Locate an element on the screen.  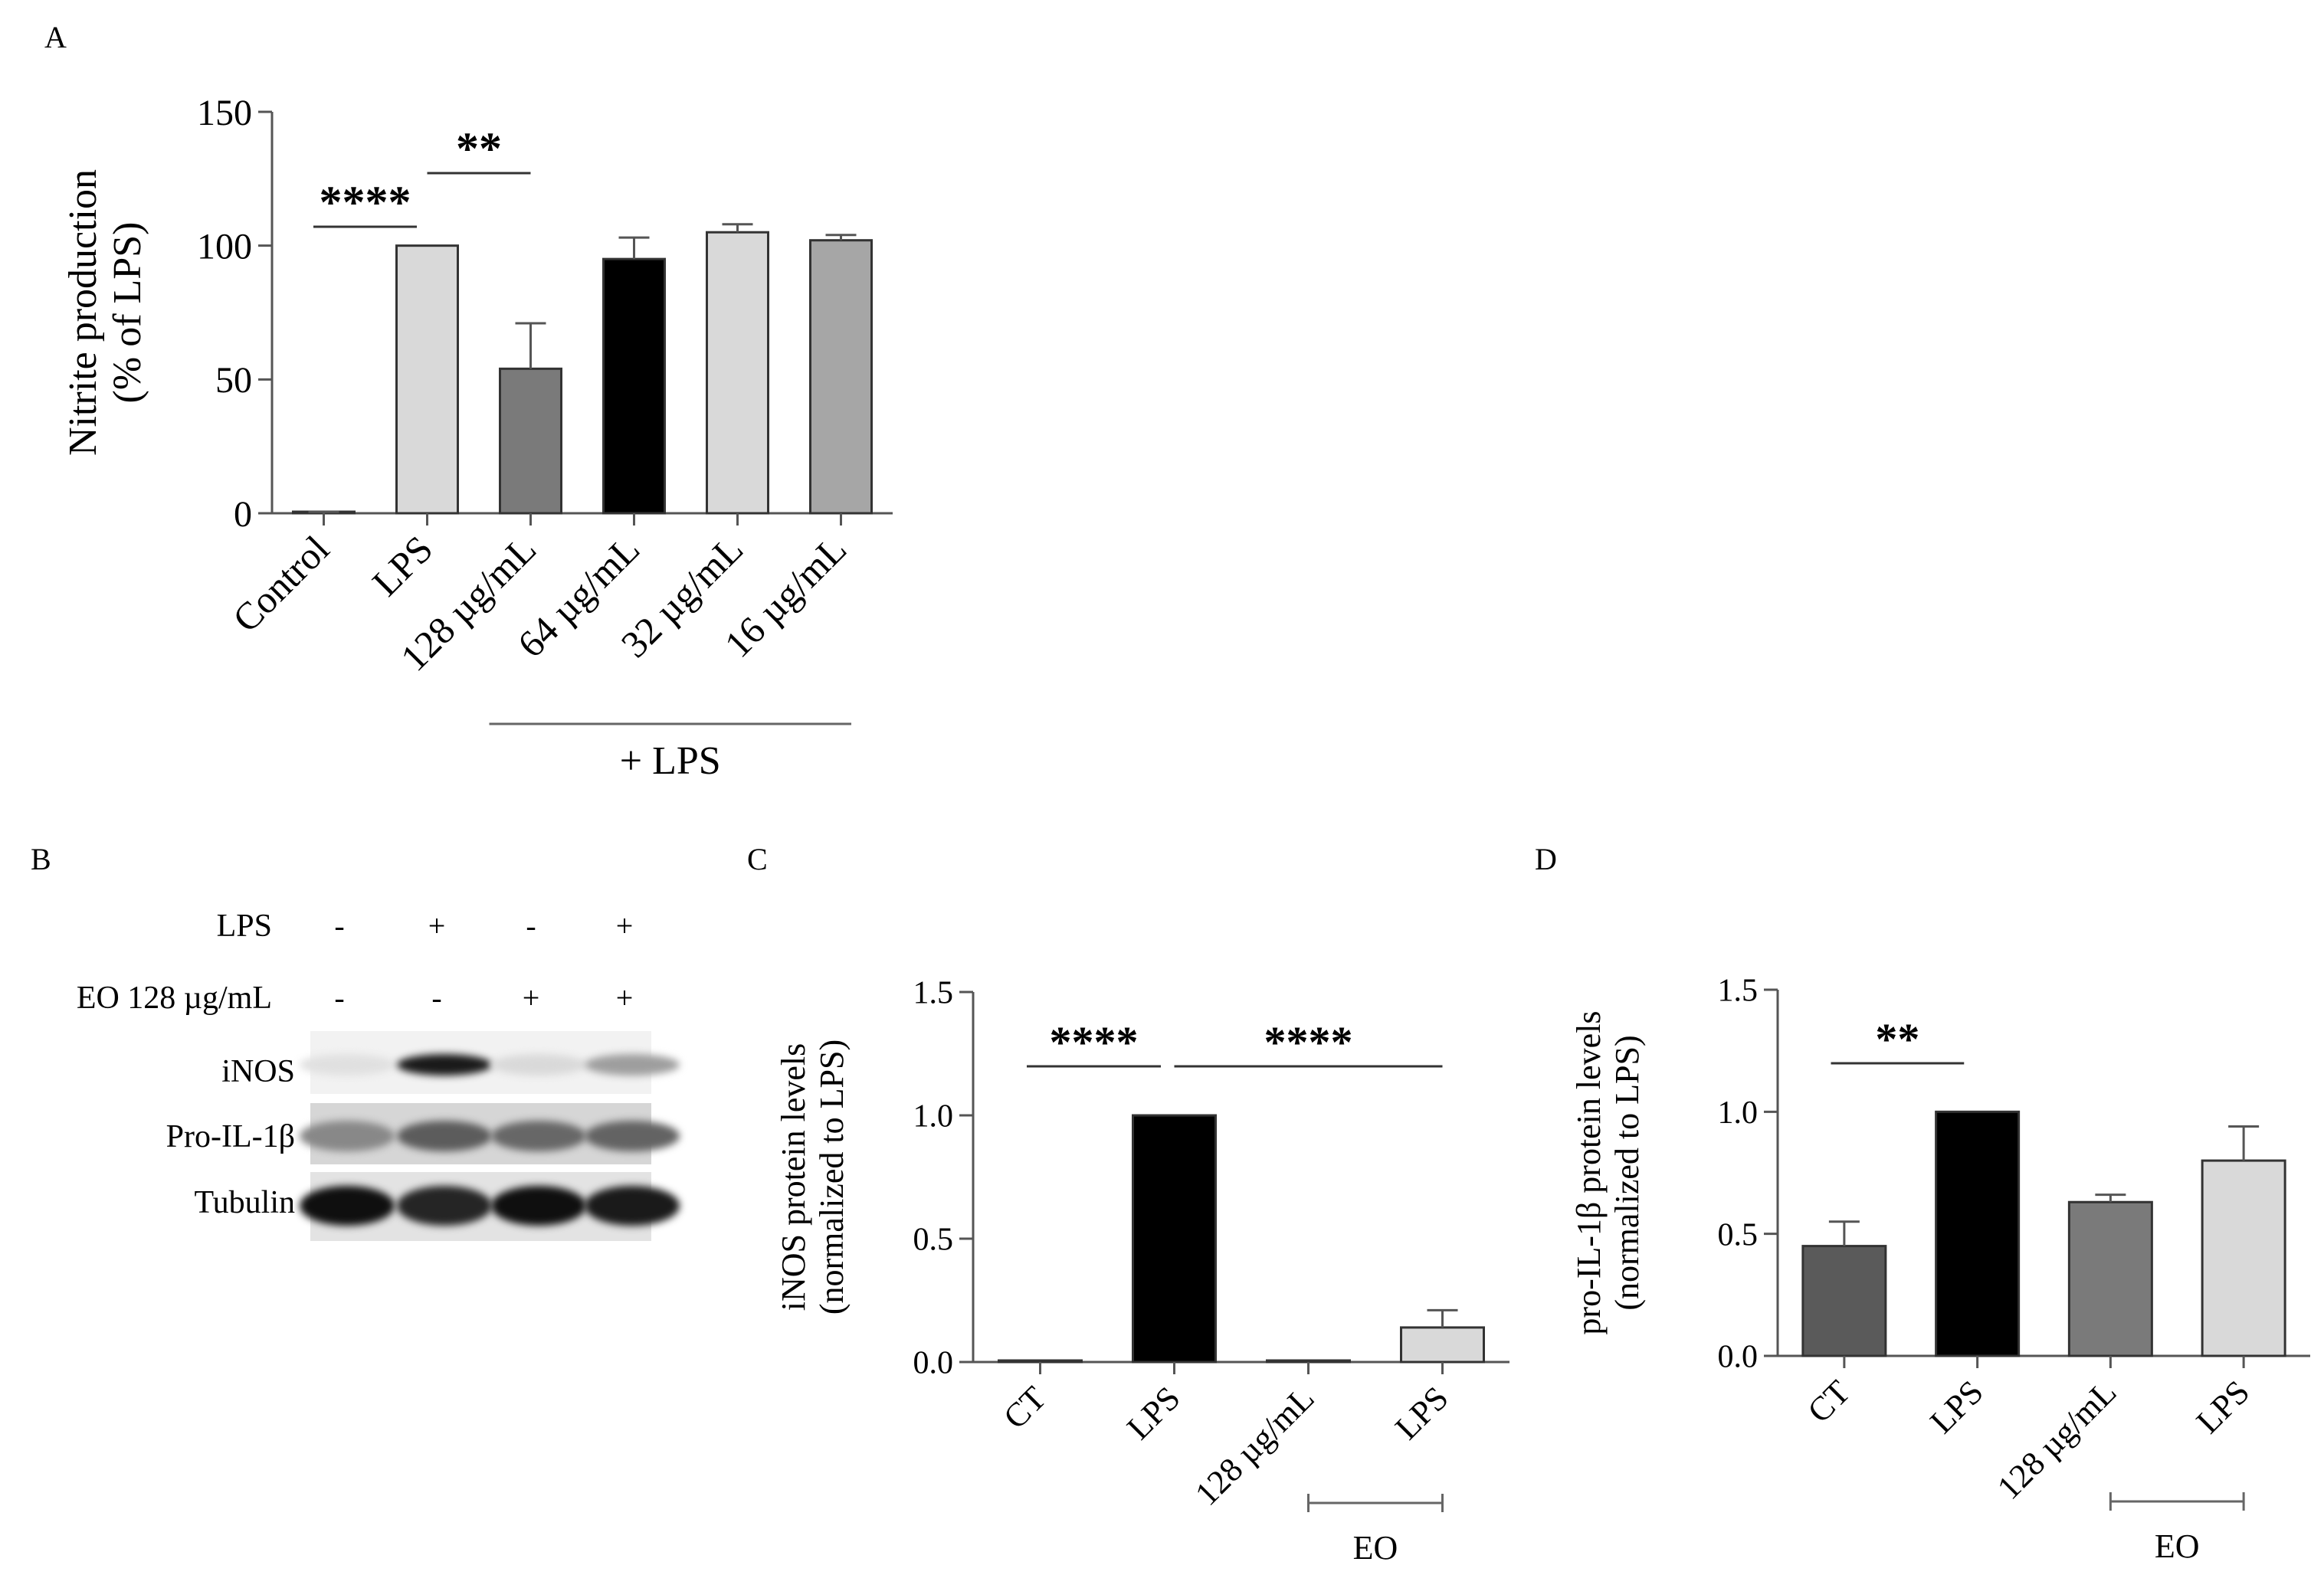
group-label: + LPS is located at coordinates (670, 761).